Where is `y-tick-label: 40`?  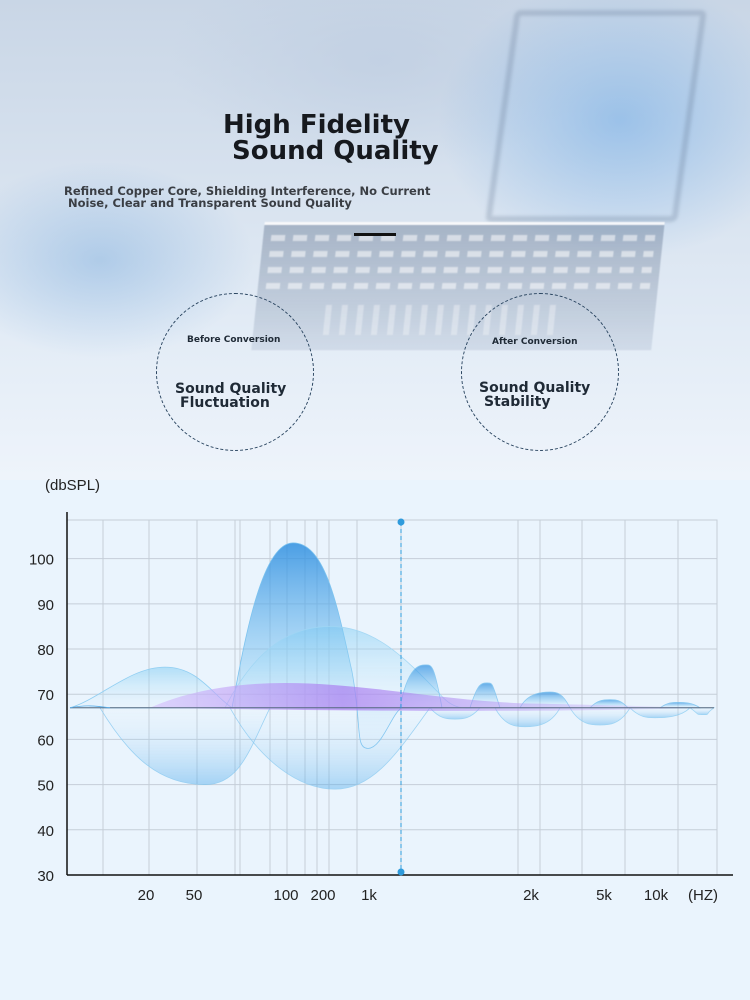
y-tick-label: 40 is located at coordinates (45, 831).